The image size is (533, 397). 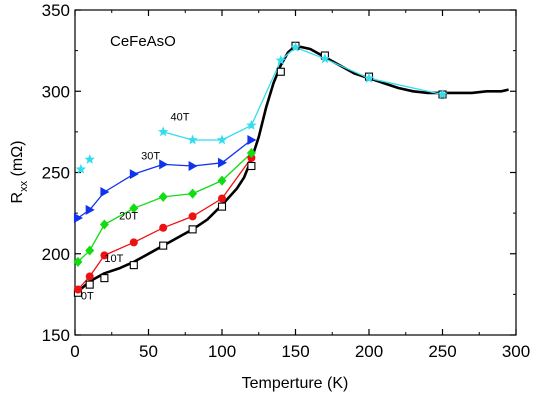 I want to click on field-label-30T: 30T, so click(x=150, y=157).